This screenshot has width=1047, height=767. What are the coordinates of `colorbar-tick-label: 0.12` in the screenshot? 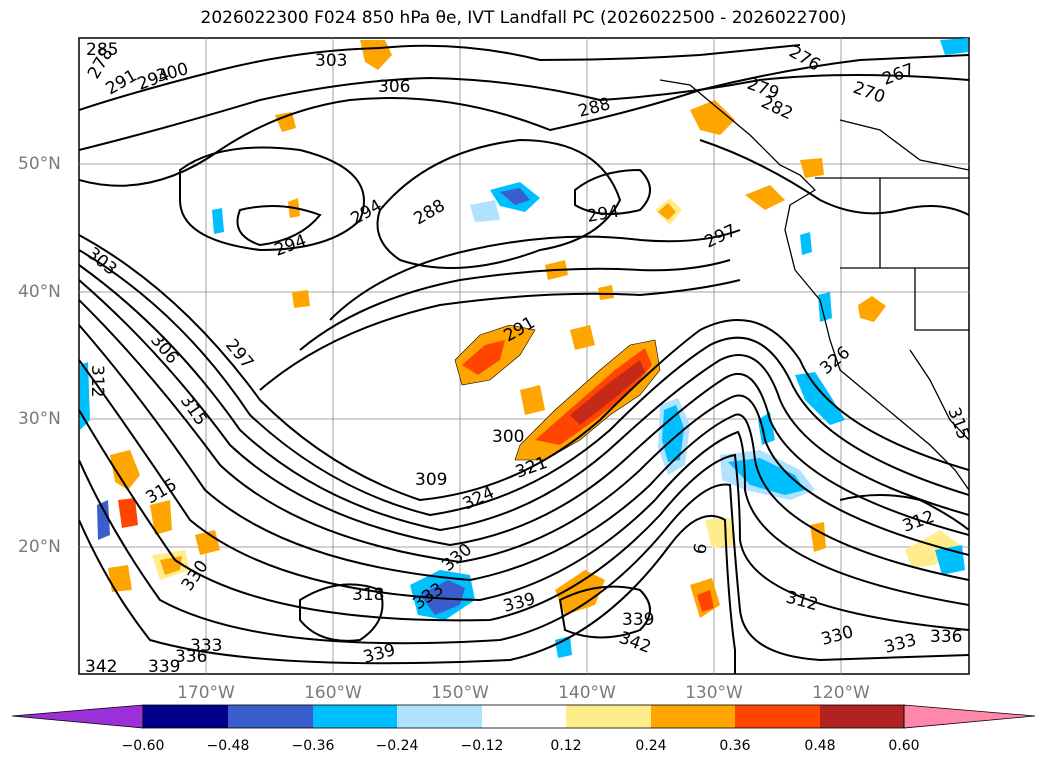 It's located at (566, 746).